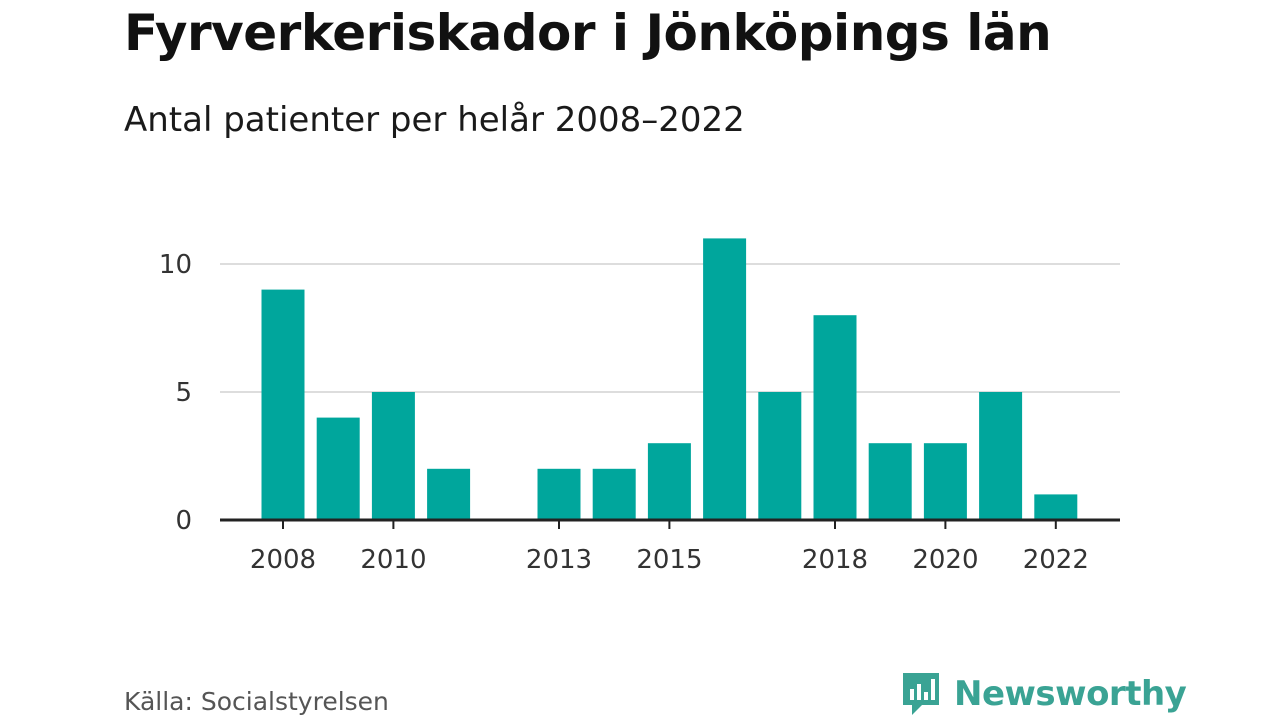 The image size is (1280, 720). What do you see at coordinates (183, 393) in the screenshot?
I see `y-tick-label: 5` at bounding box center [183, 393].